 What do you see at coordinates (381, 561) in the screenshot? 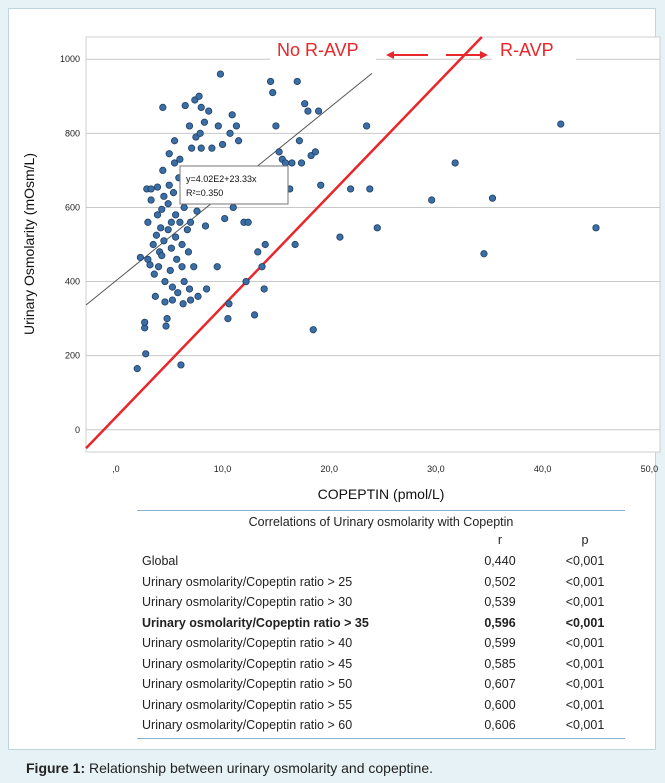
I see `table-row: Global 0,440 <0,001` at bounding box center [381, 561].